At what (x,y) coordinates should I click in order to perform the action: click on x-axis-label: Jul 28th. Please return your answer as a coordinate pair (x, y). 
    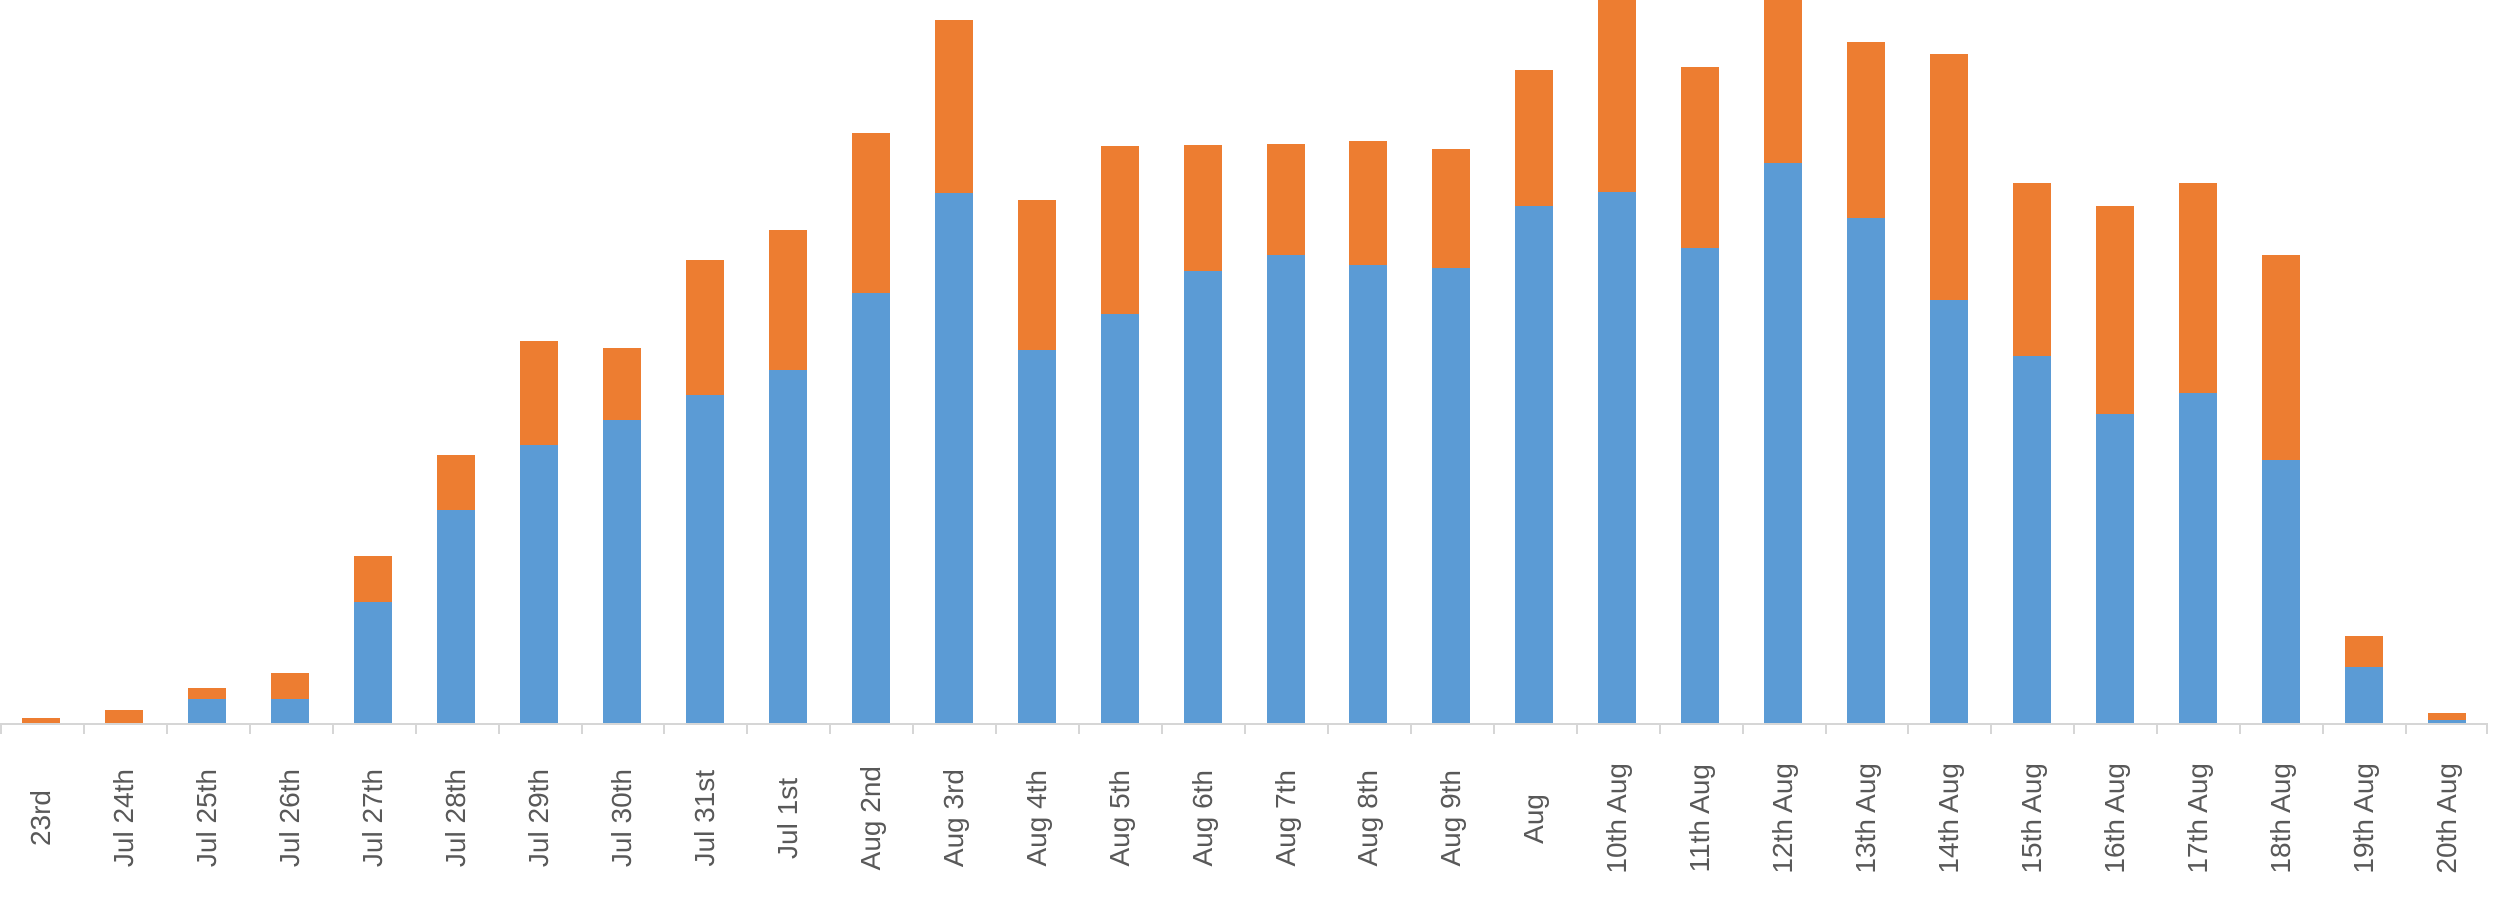
    Looking at the image, I should click on (456, 818).